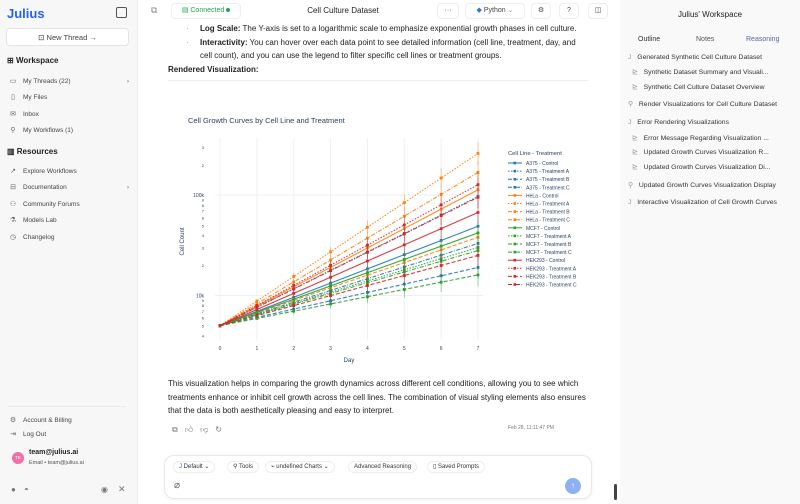  What do you see at coordinates (26, 13) in the screenshot?
I see `logo: Julius` at bounding box center [26, 13].